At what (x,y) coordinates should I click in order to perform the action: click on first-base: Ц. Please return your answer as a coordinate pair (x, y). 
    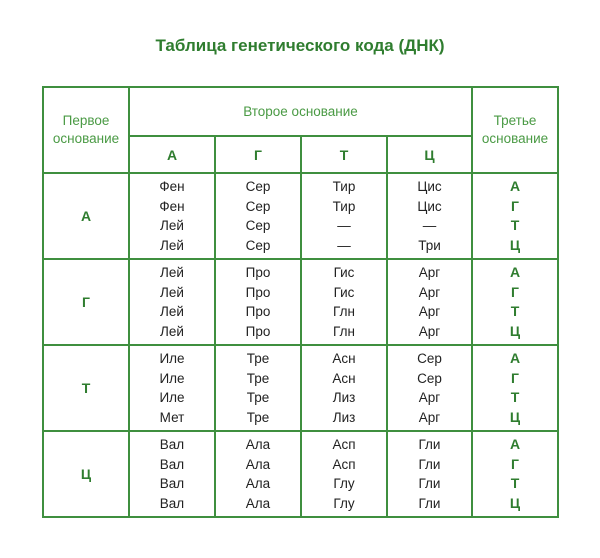
    Looking at the image, I should click on (86, 474).